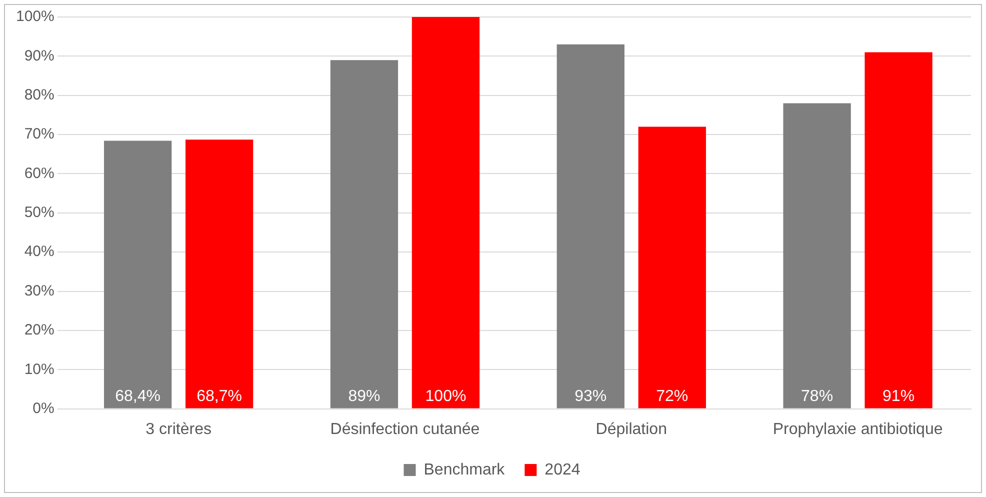 Image resolution: width=986 pixels, height=497 pixels. I want to click on data-label: 100%, so click(445, 397).